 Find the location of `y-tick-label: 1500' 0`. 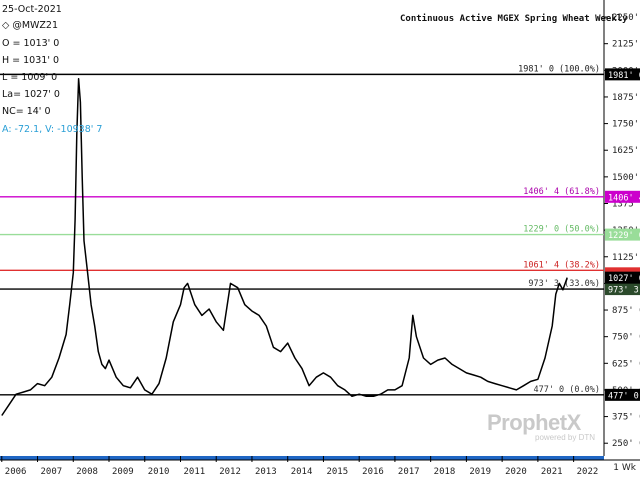

y-tick-label: 1500' 0 is located at coordinates (626, 178).